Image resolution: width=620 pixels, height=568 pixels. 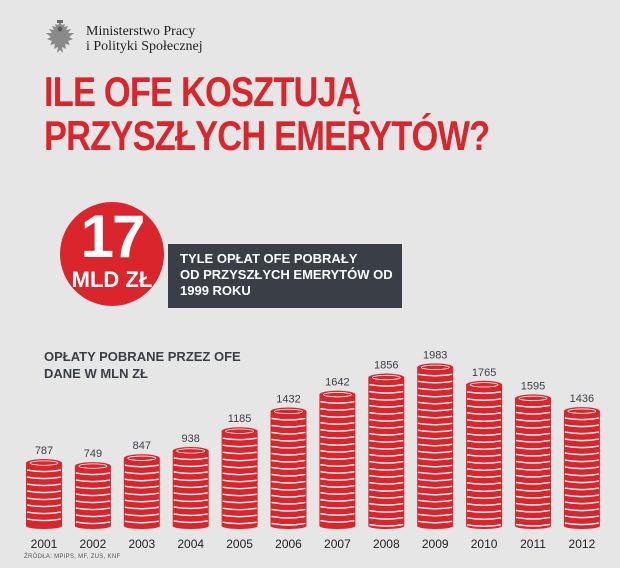 What do you see at coordinates (288, 544) in the screenshot?
I see `year-label: 2006` at bounding box center [288, 544].